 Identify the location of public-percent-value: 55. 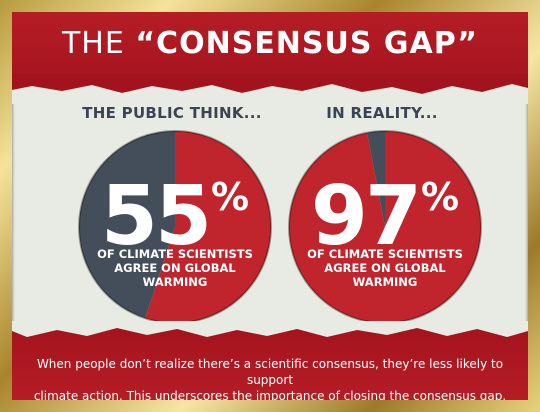
(156, 216).